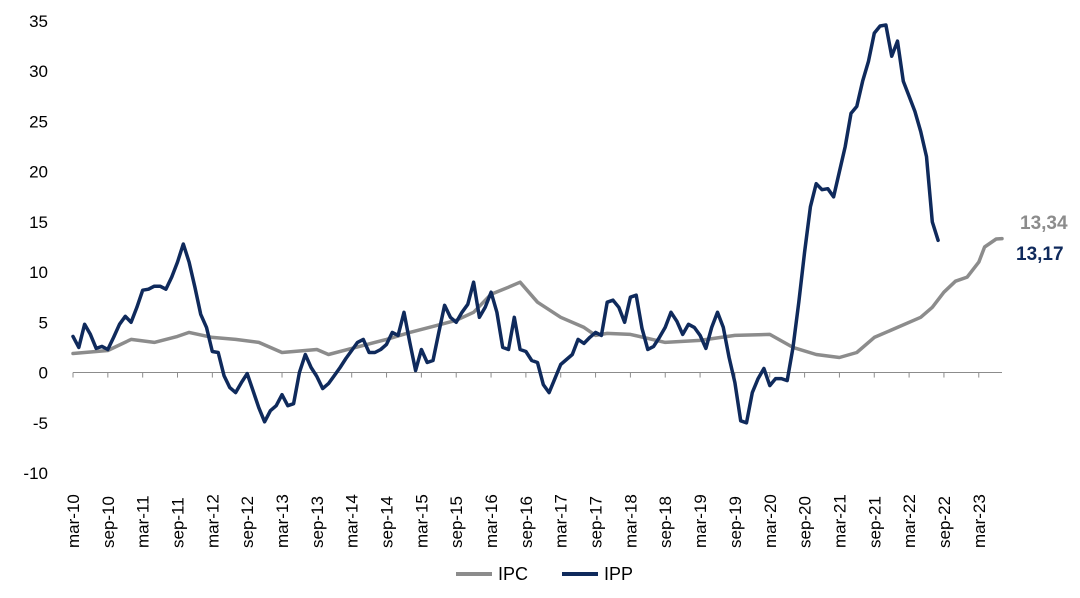  What do you see at coordinates (43, 322) in the screenshot?
I see `y-tick-label: 5` at bounding box center [43, 322].